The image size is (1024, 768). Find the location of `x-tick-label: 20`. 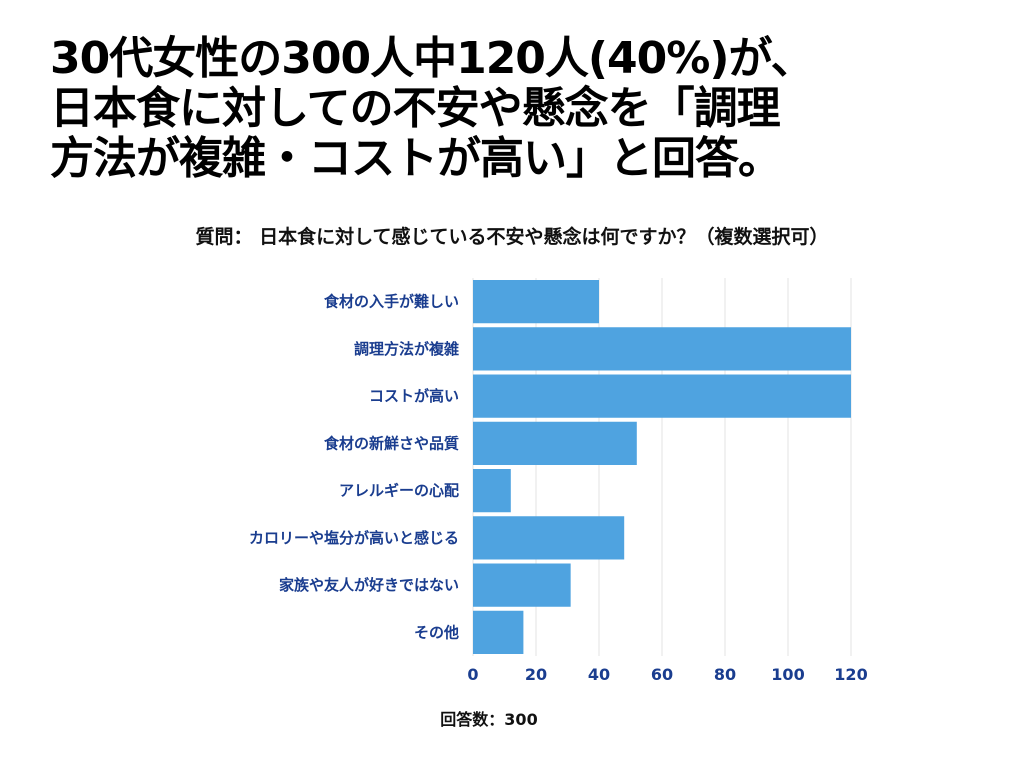

x-tick-label: 20 is located at coordinates (536, 674).